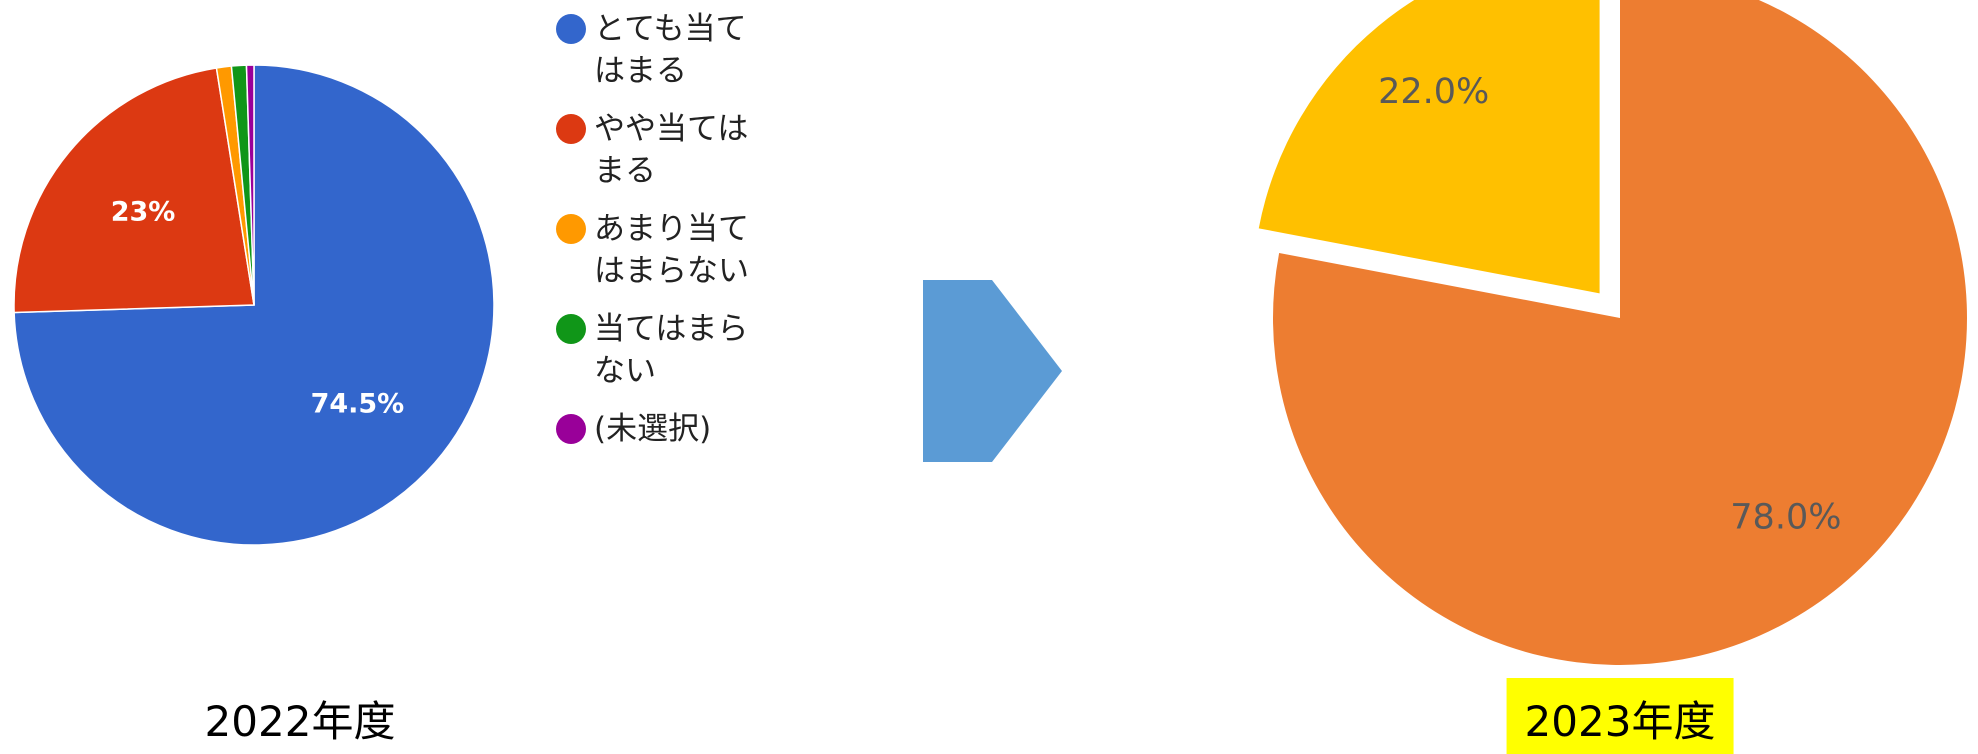 The image size is (1978, 754). I want to click on arrow, so click(992, 371).